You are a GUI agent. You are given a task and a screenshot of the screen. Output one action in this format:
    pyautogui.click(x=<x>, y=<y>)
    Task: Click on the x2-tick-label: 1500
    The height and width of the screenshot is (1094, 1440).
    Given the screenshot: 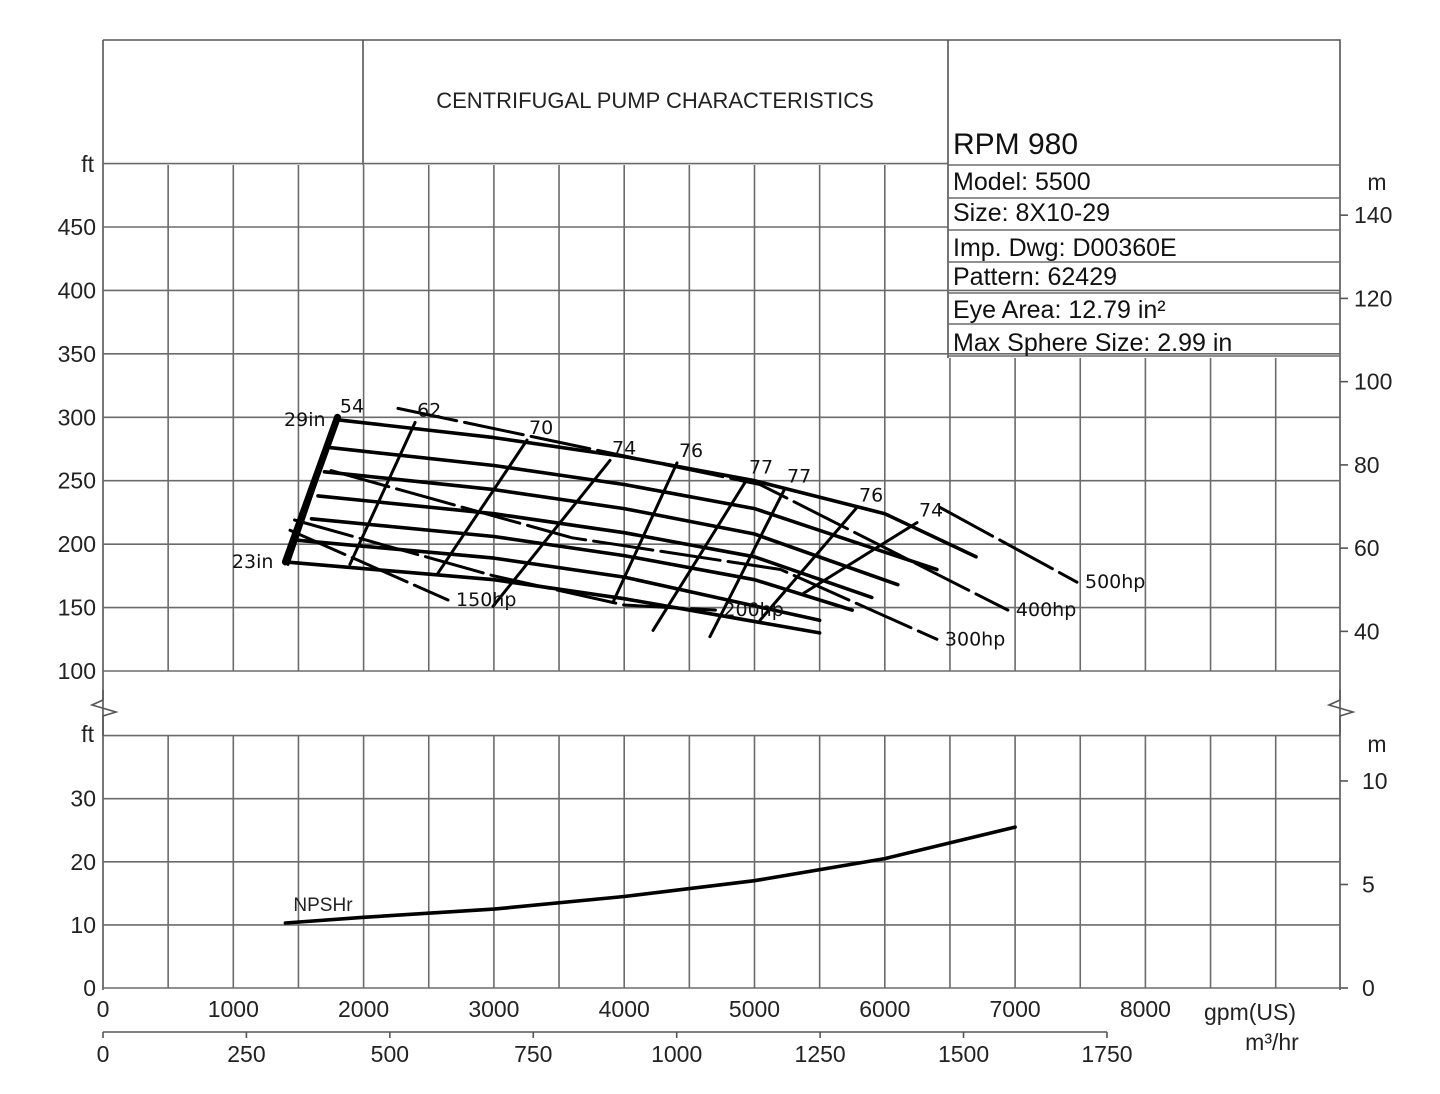 What is the action you would take?
    pyautogui.click(x=963, y=1054)
    